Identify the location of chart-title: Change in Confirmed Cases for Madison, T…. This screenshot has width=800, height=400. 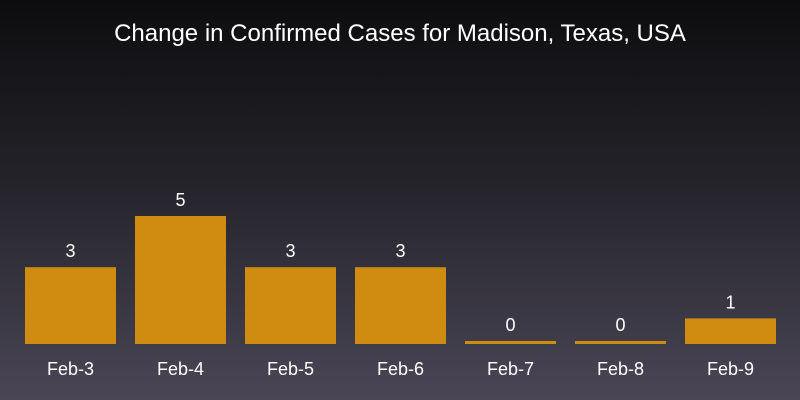
(400, 33).